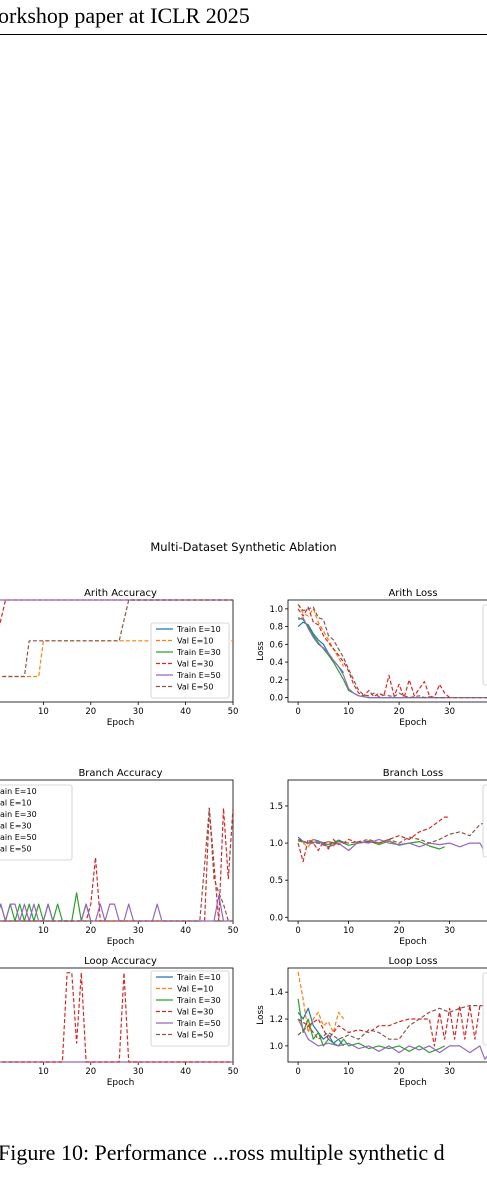  What do you see at coordinates (198, 652) in the screenshot?
I see `panel-0-legend-label: Train E=30` at bounding box center [198, 652].